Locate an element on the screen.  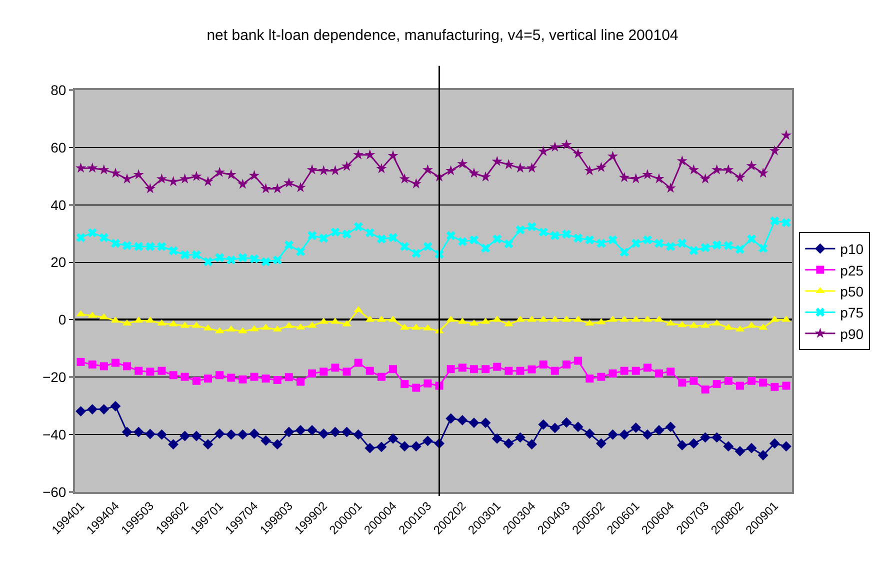
y-tick-label: −20 is located at coordinates (54, 377).